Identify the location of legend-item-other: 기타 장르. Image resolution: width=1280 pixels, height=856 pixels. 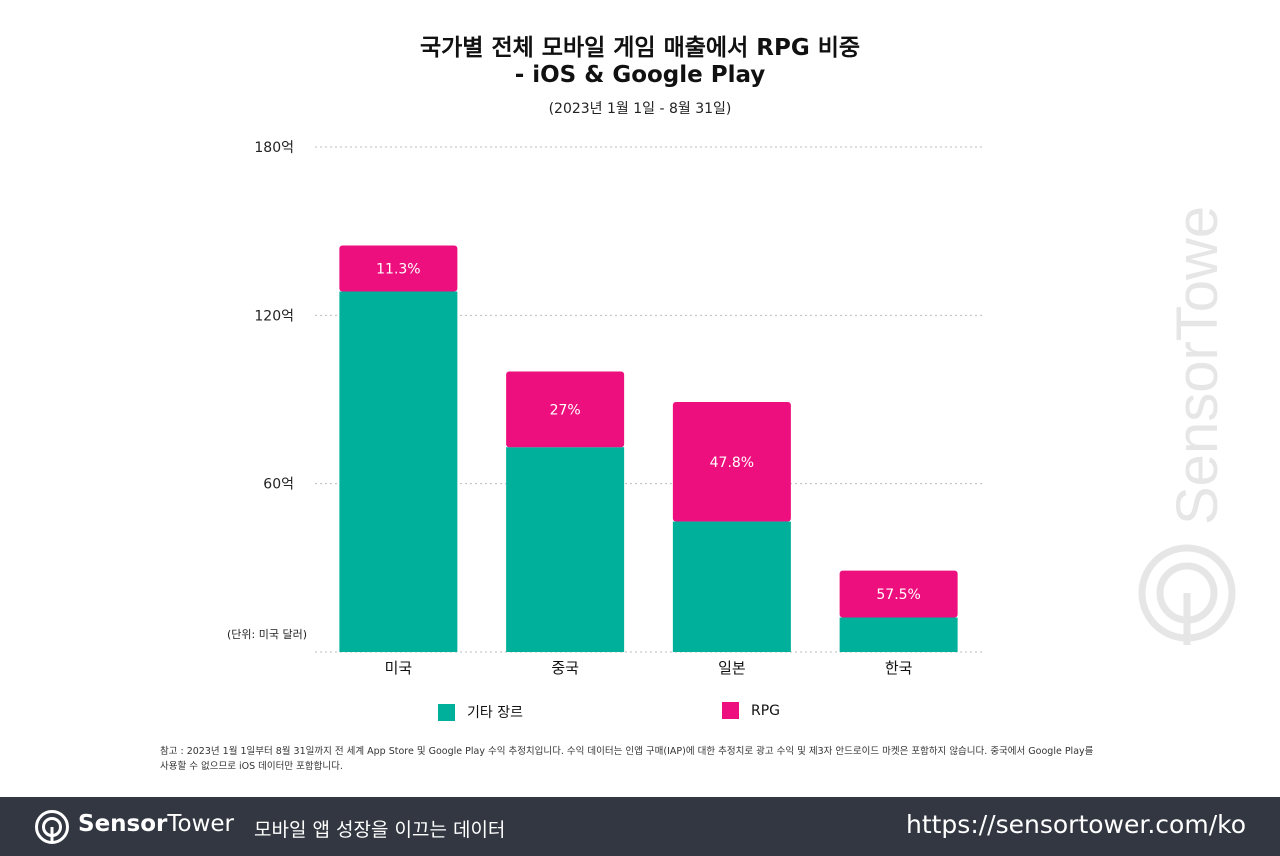
(480, 712).